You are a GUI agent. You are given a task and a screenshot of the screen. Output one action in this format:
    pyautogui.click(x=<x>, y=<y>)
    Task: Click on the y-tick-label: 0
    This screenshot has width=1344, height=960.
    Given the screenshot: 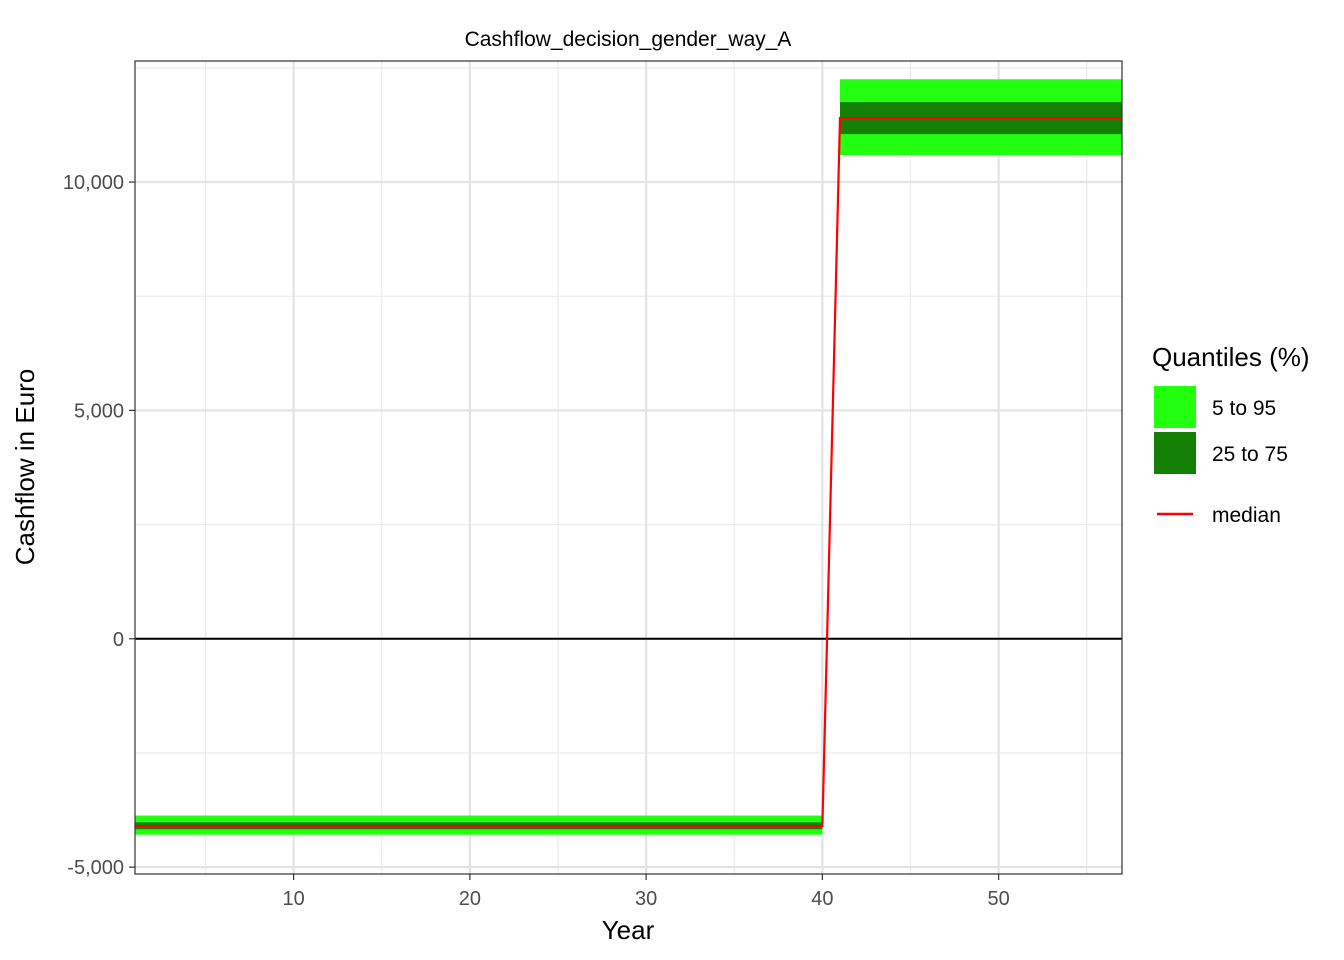 What is the action you would take?
    pyautogui.click(x=118, y=640)
    